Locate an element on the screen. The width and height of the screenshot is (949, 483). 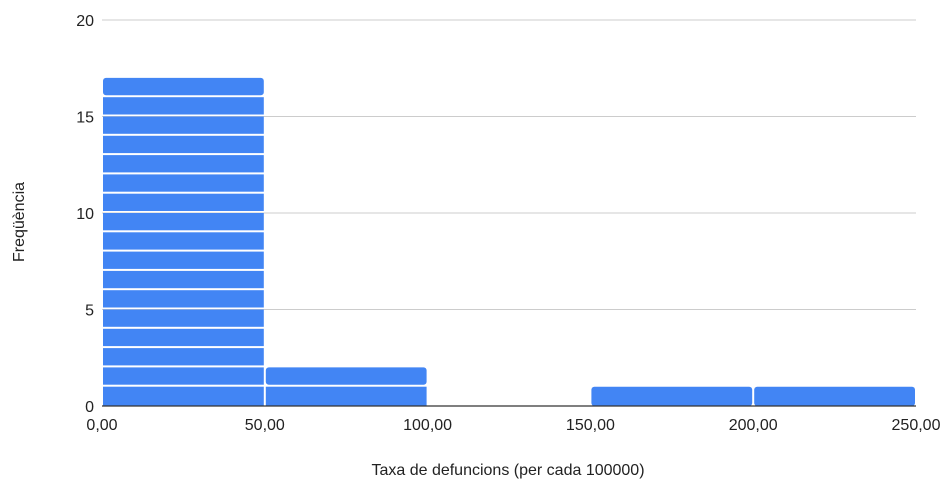
y-axis-title: Freqüència is located at coordinates (19, 222).